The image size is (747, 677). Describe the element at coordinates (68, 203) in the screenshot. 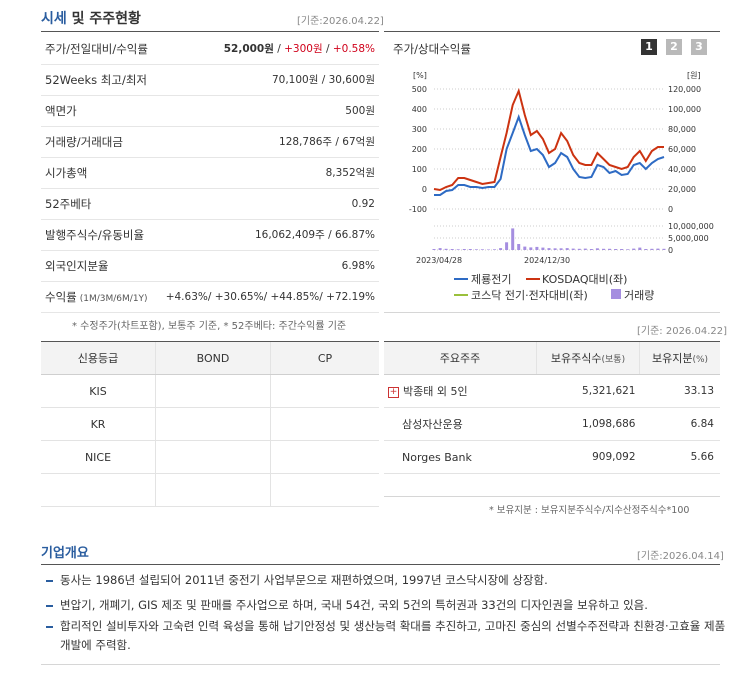

I see `stat-label: 52주베타` at that location.